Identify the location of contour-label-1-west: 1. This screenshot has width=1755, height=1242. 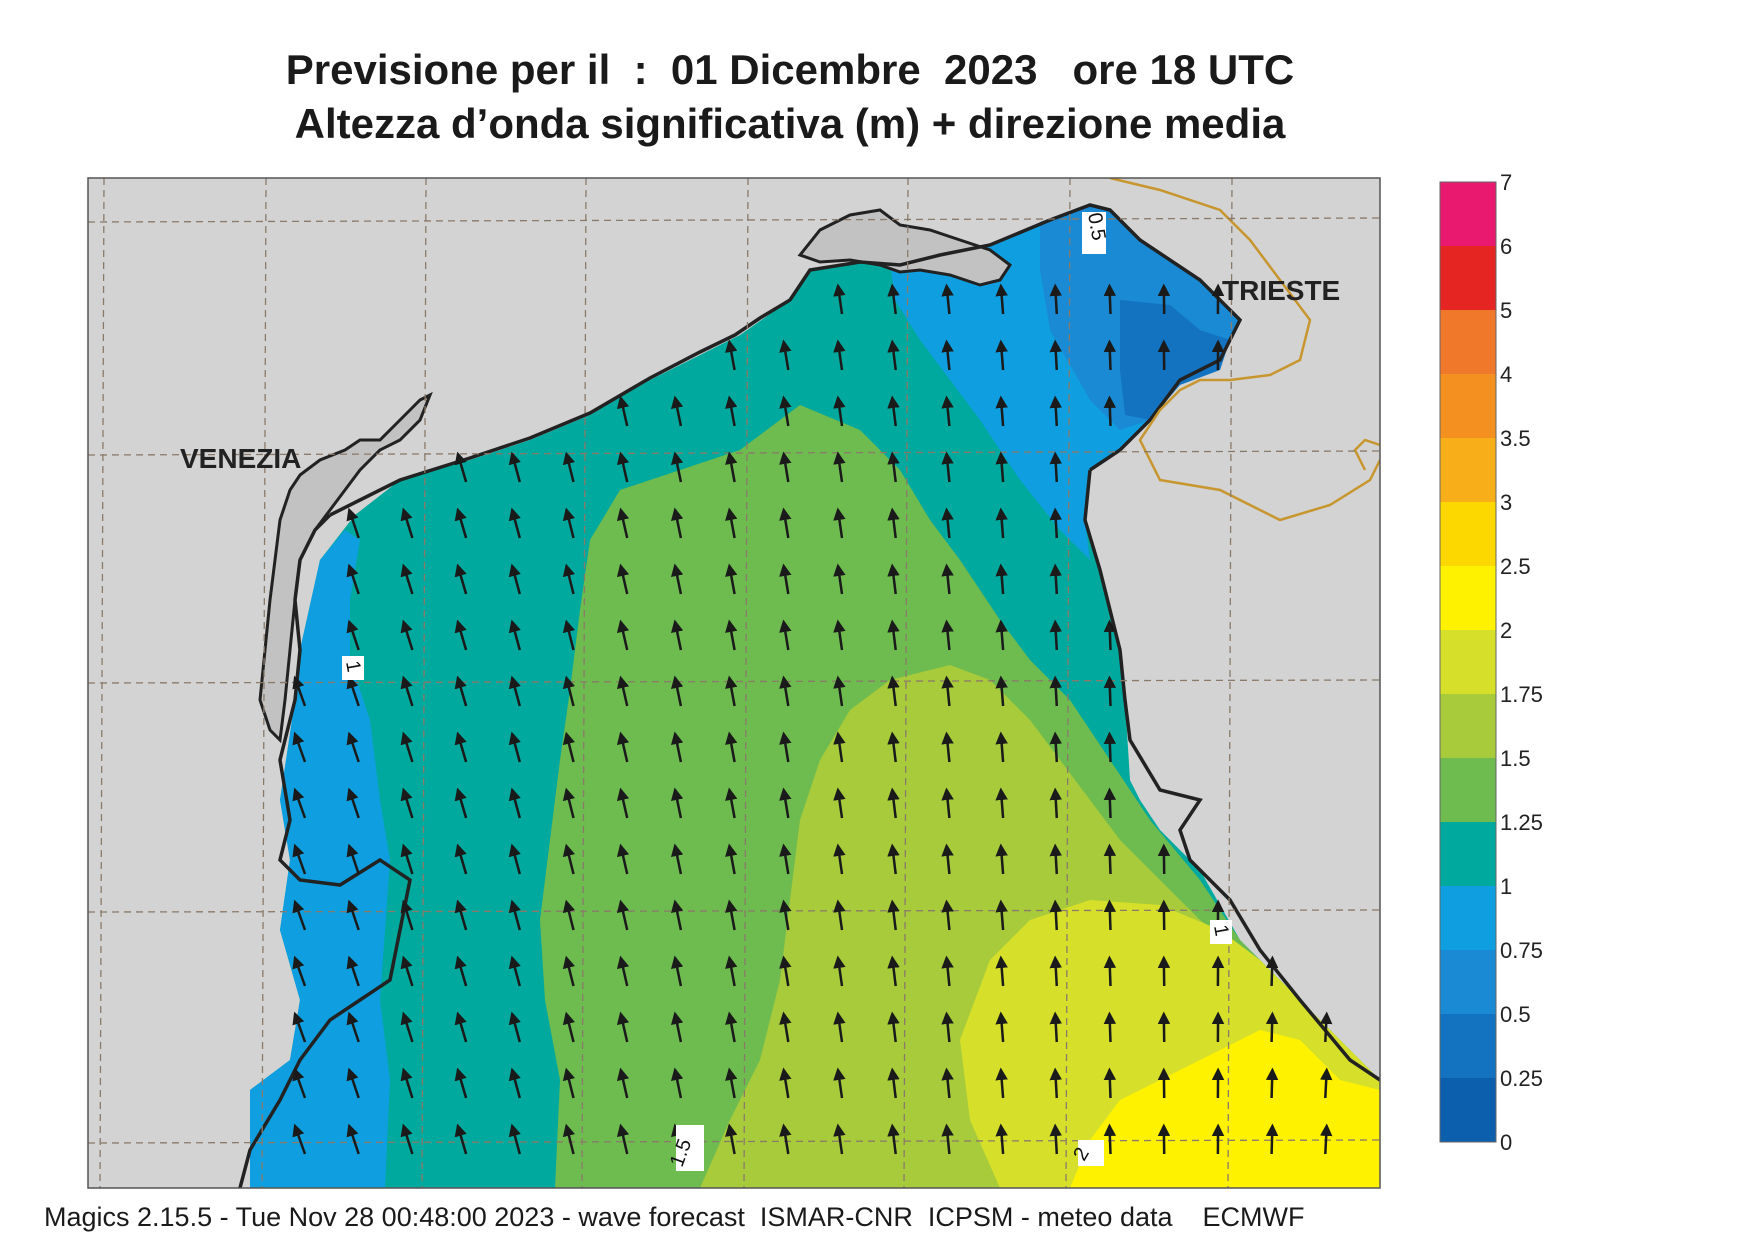
(353, 668).